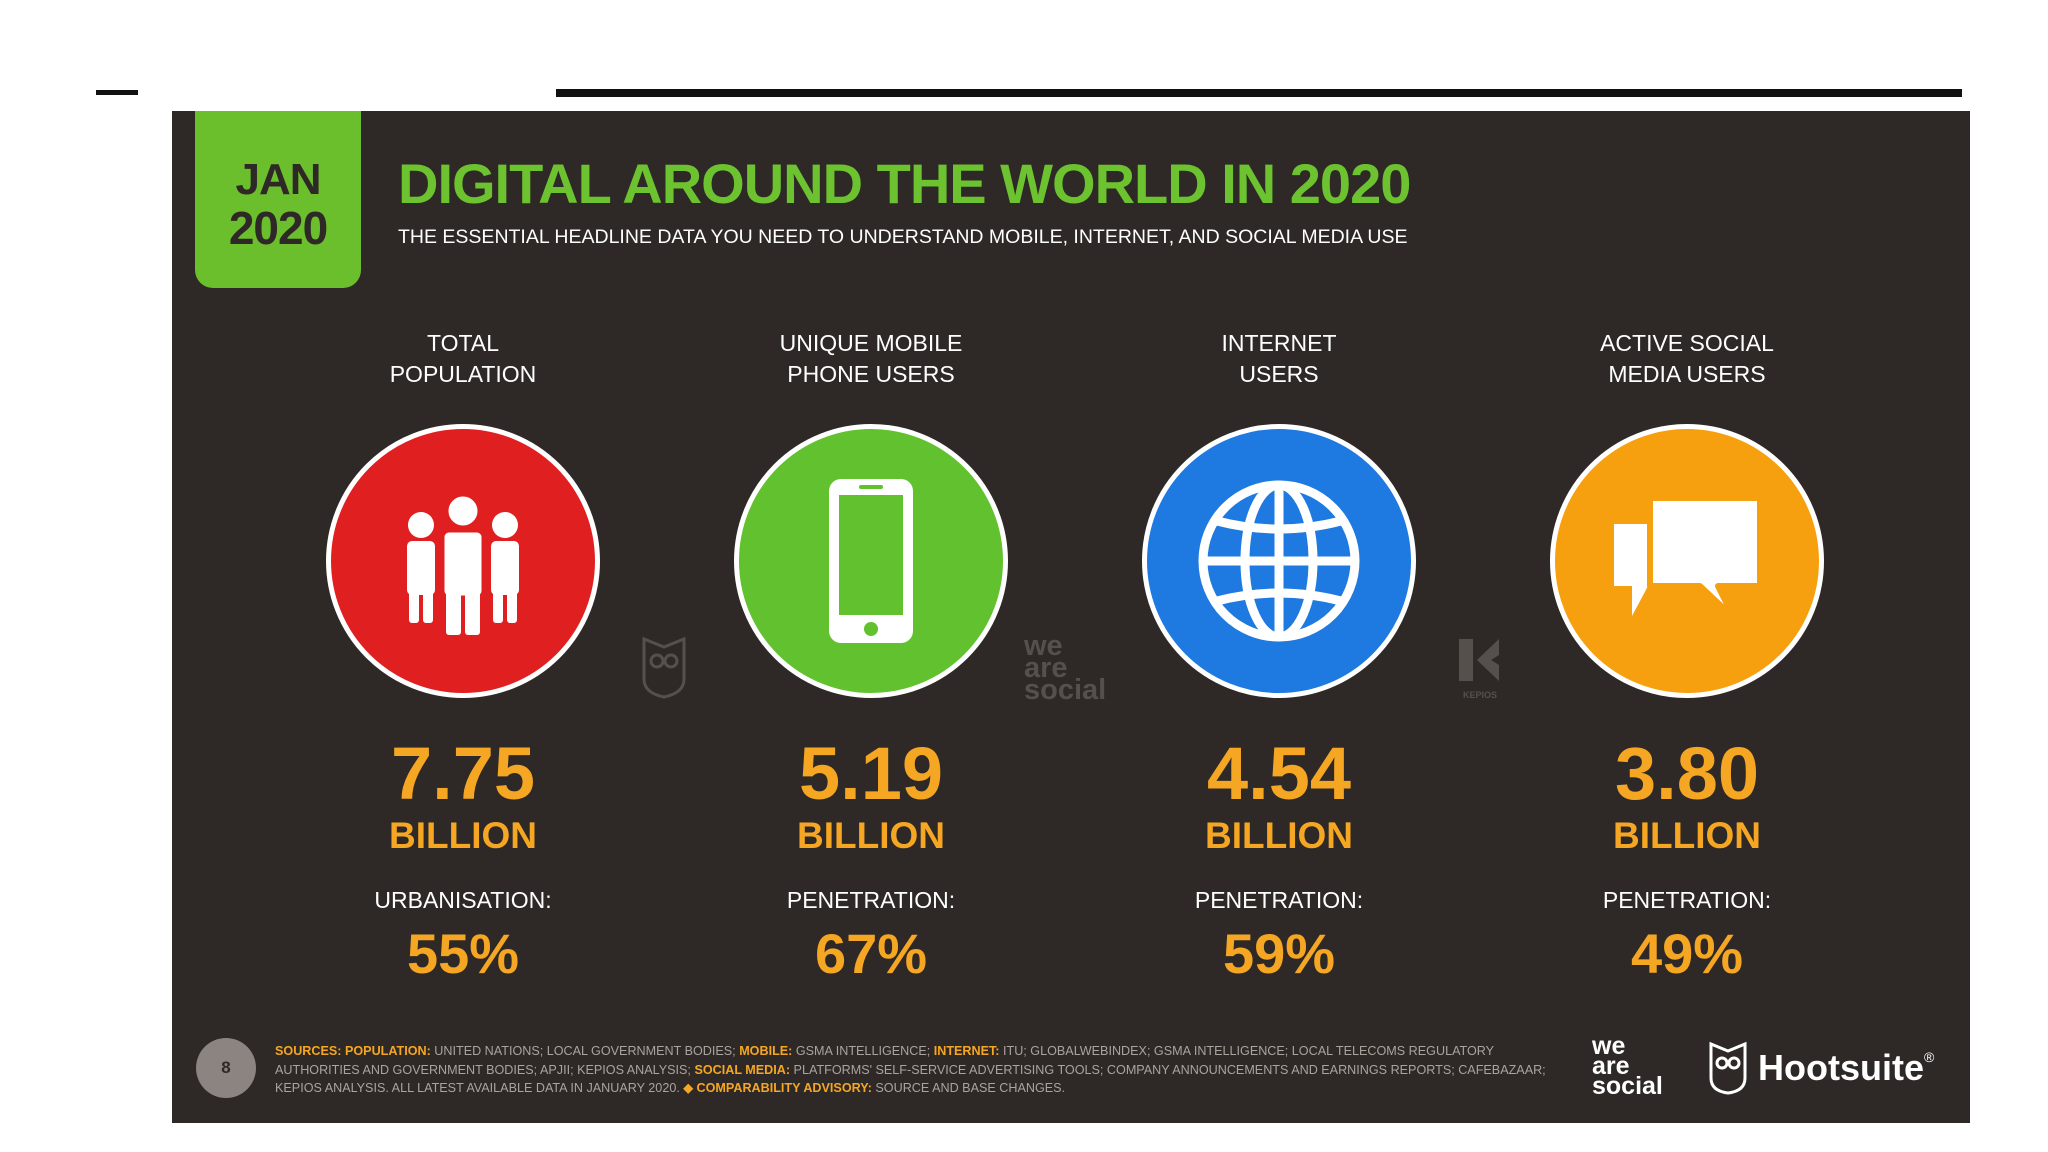 Image resolution: width=2048 pixels, height=1152 pixels. I want to click on people-icon, so click(463, 561).